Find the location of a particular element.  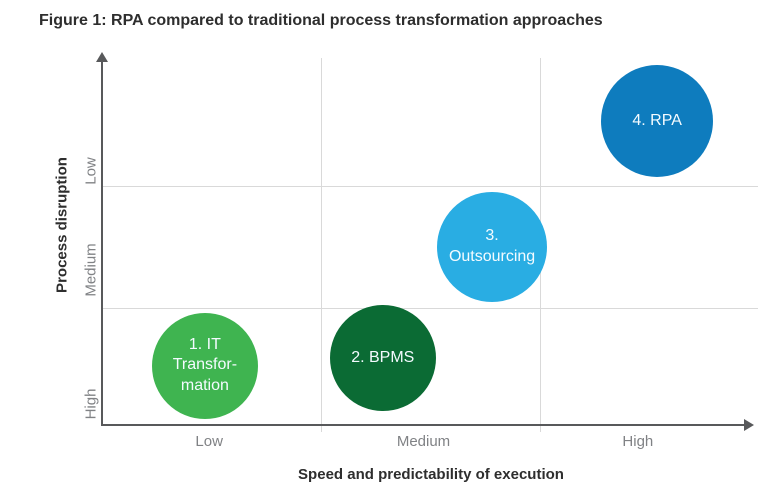

bubble-it-transformation: 1. IT Transfor- mation is located at coordinates (204, 365).